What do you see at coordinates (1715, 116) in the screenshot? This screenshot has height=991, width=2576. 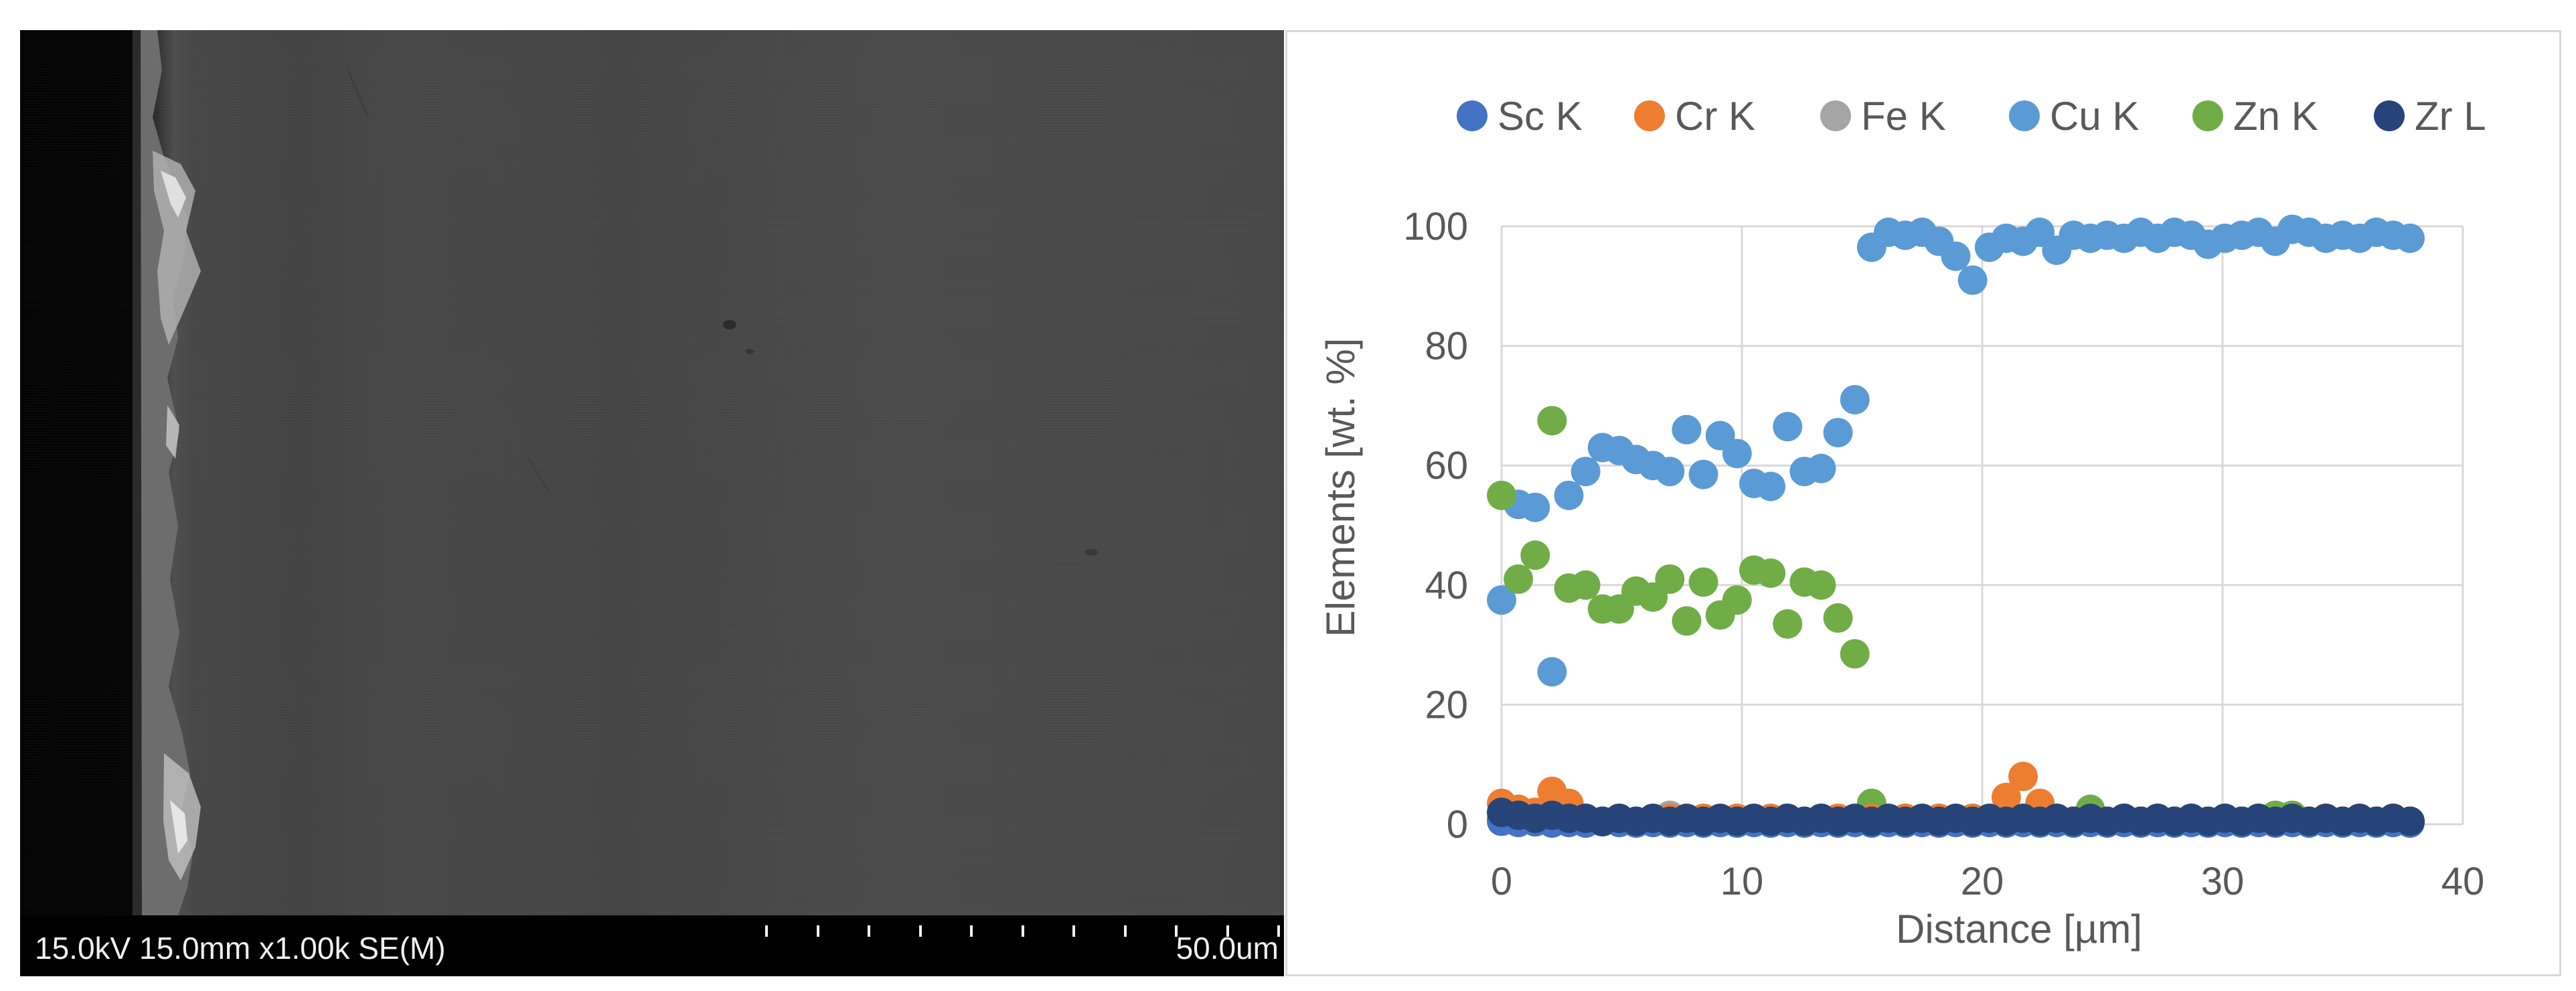 I see `legend-label: Cr K` at bounding box center [1715, 116].